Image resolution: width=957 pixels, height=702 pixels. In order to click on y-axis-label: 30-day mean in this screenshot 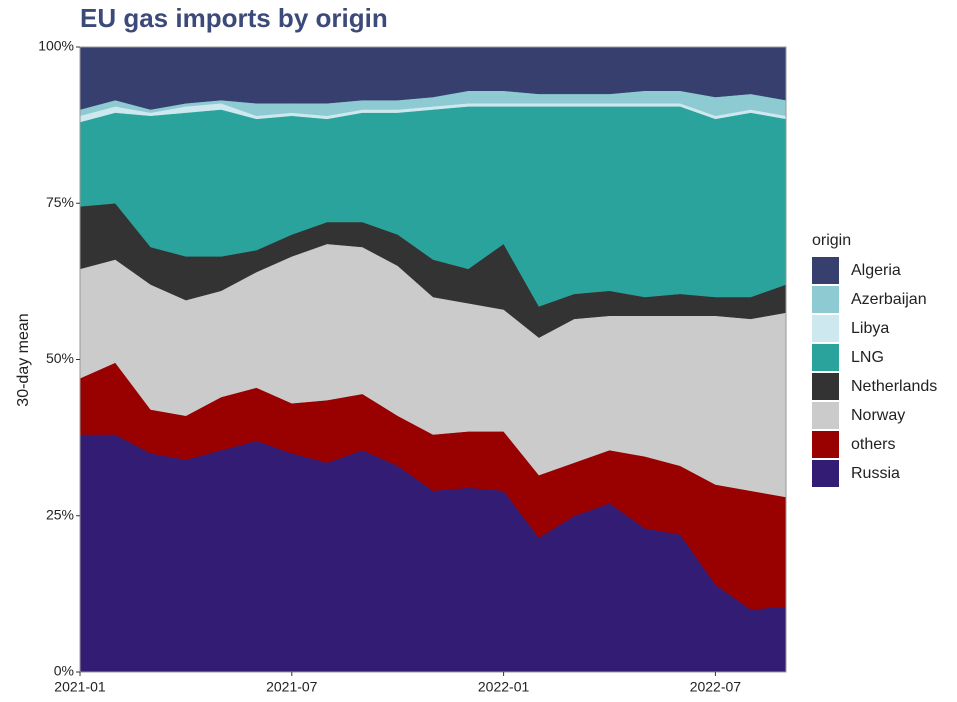, I will do `click(23, 359)`.